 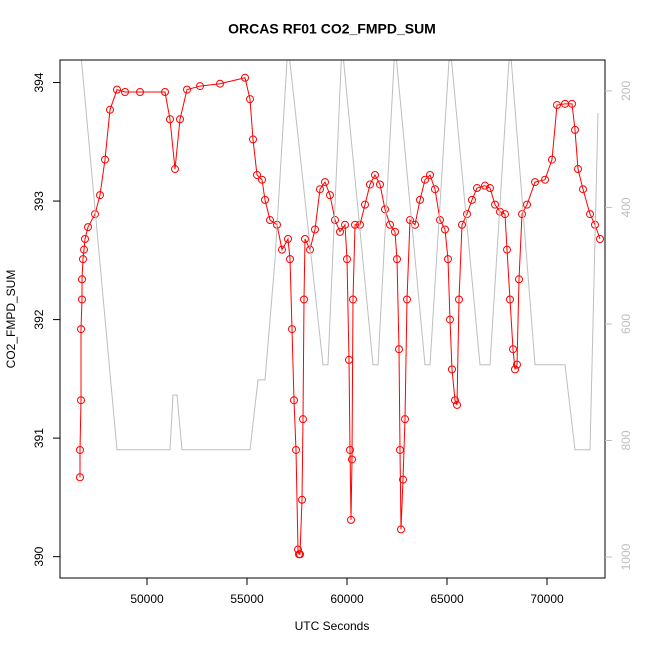 I want to click on y2-tick-label: 1000, so click(x=626, y=556).